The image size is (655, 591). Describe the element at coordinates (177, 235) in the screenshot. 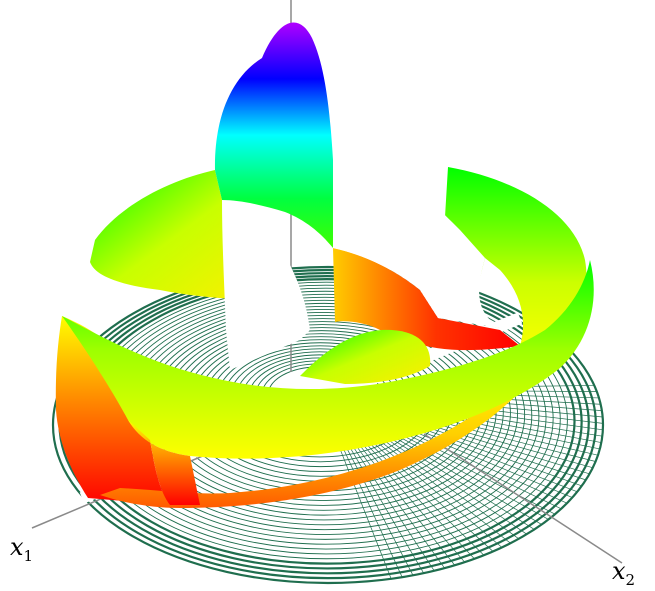

I see `surface-left-ribbon` at that location.